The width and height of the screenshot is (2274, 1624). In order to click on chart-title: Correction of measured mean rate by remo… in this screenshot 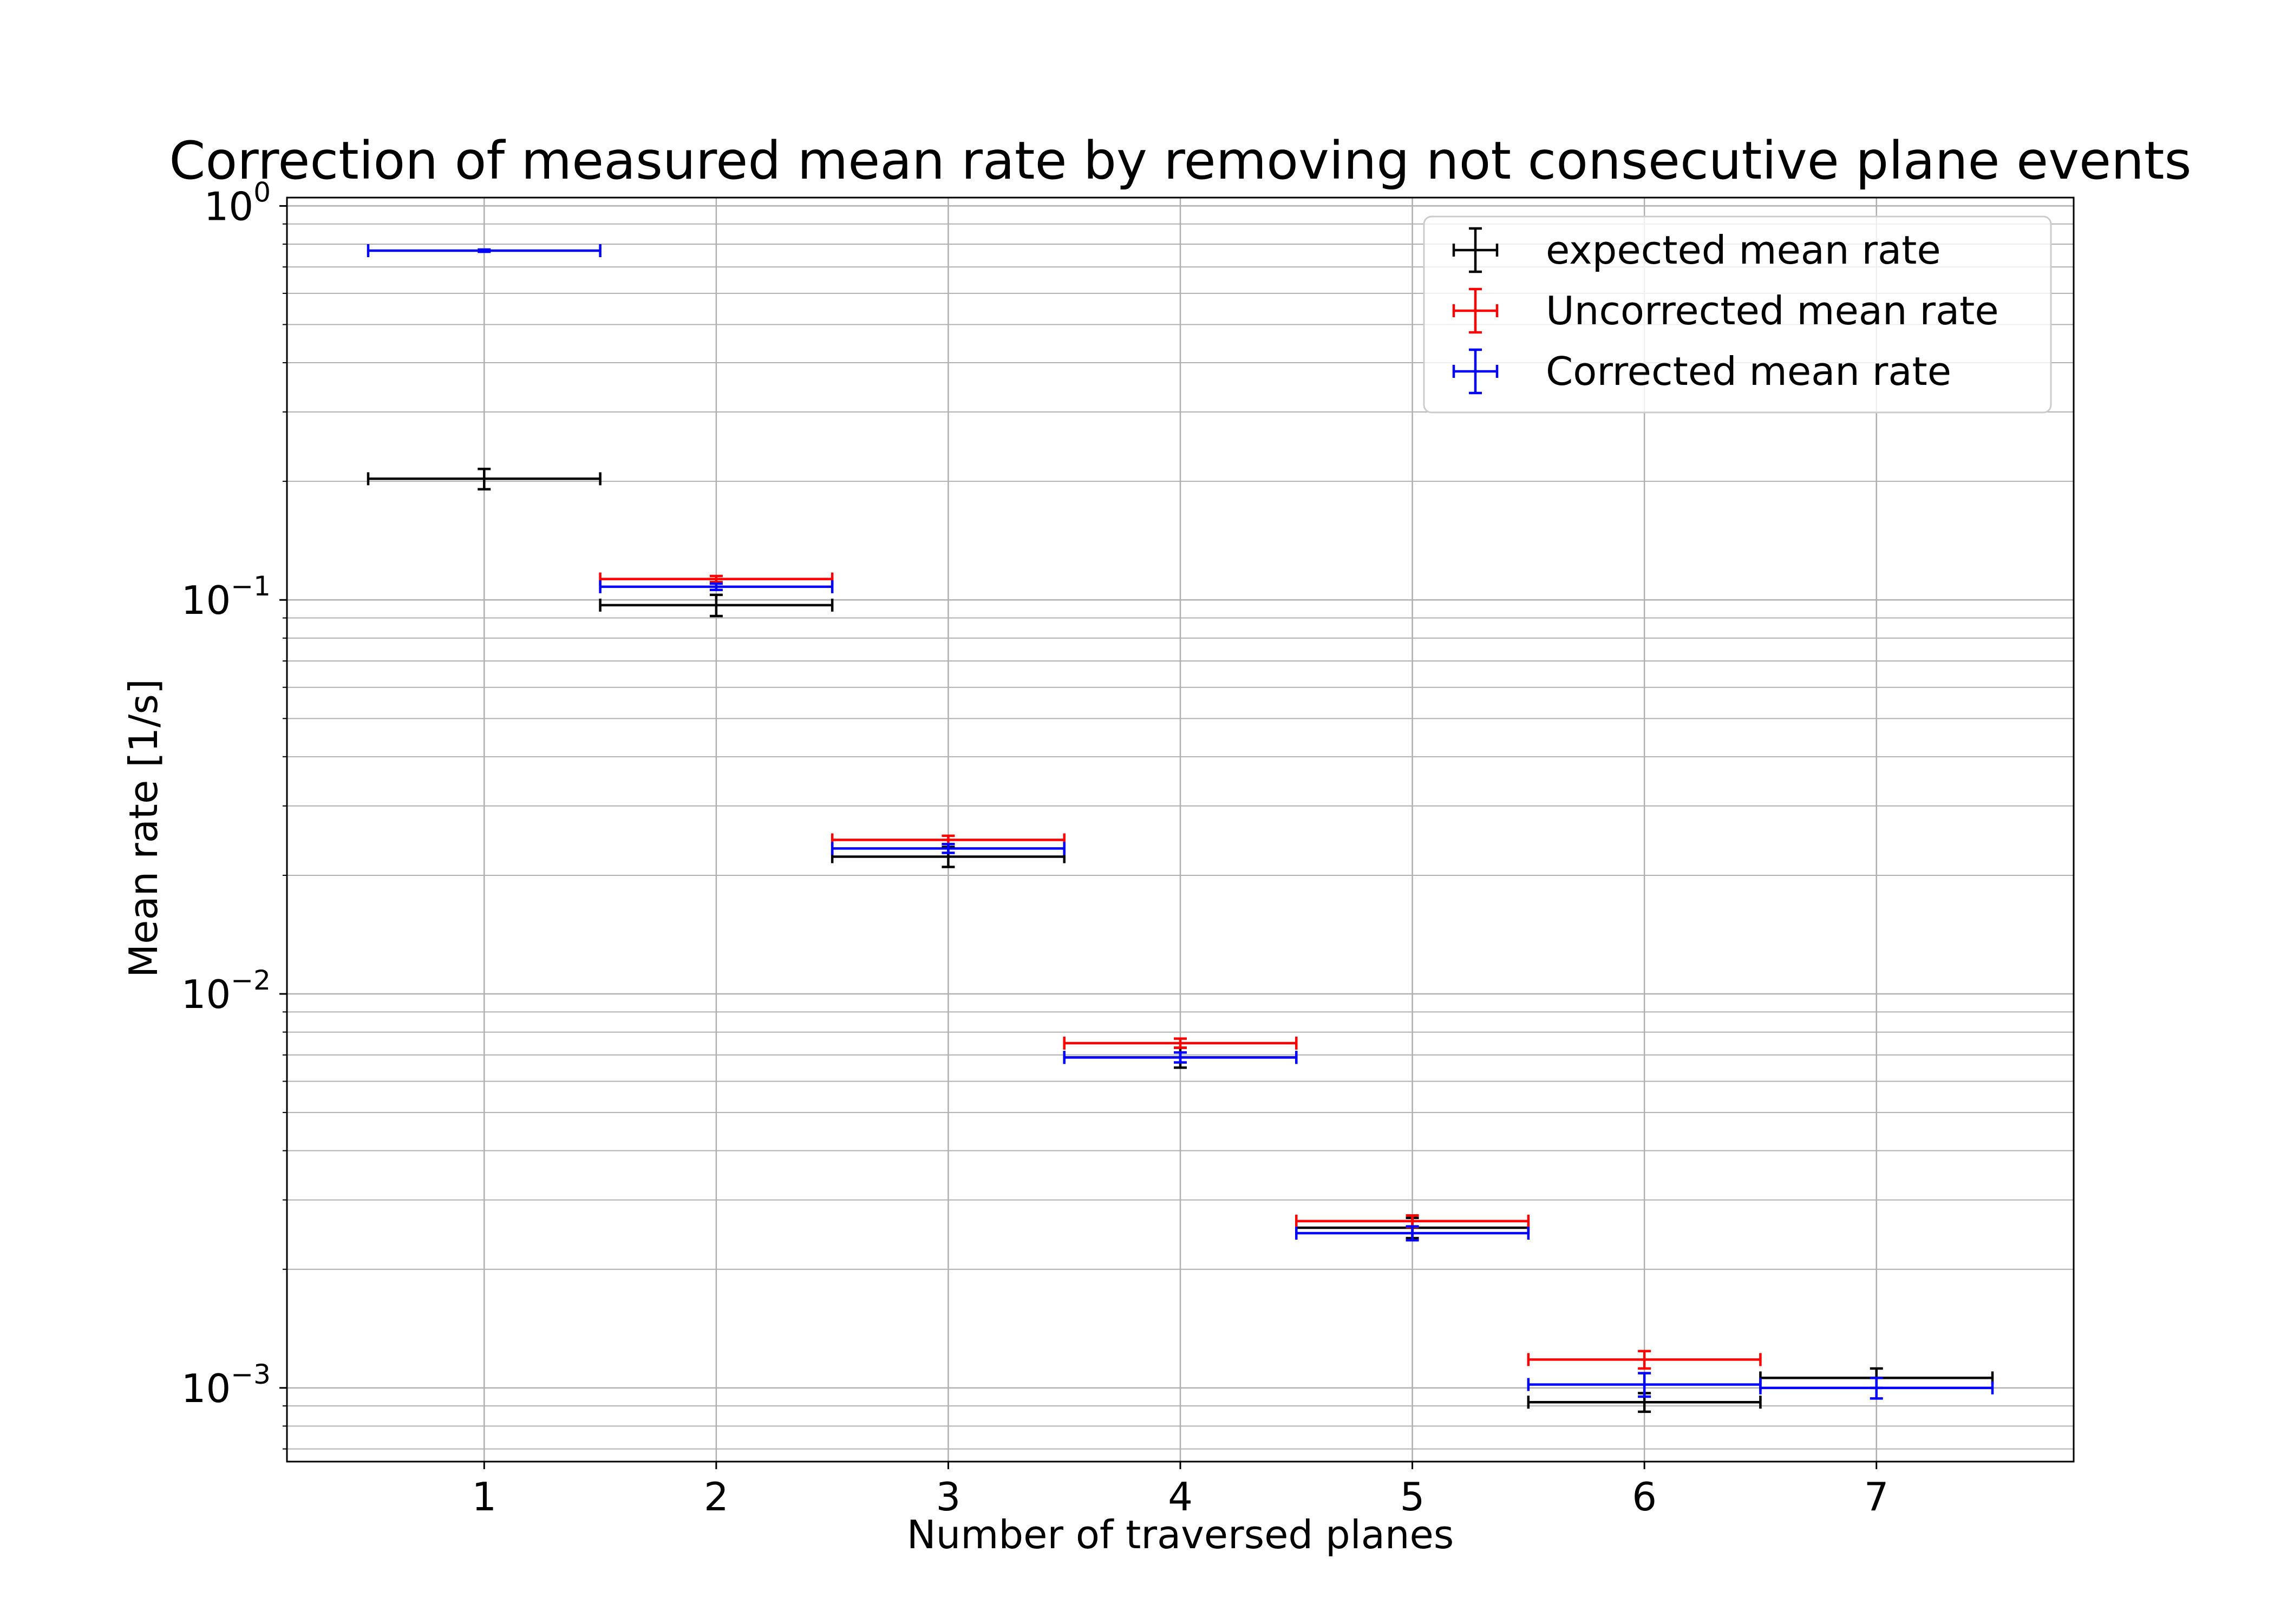, I will do `click(1180, 160)`.